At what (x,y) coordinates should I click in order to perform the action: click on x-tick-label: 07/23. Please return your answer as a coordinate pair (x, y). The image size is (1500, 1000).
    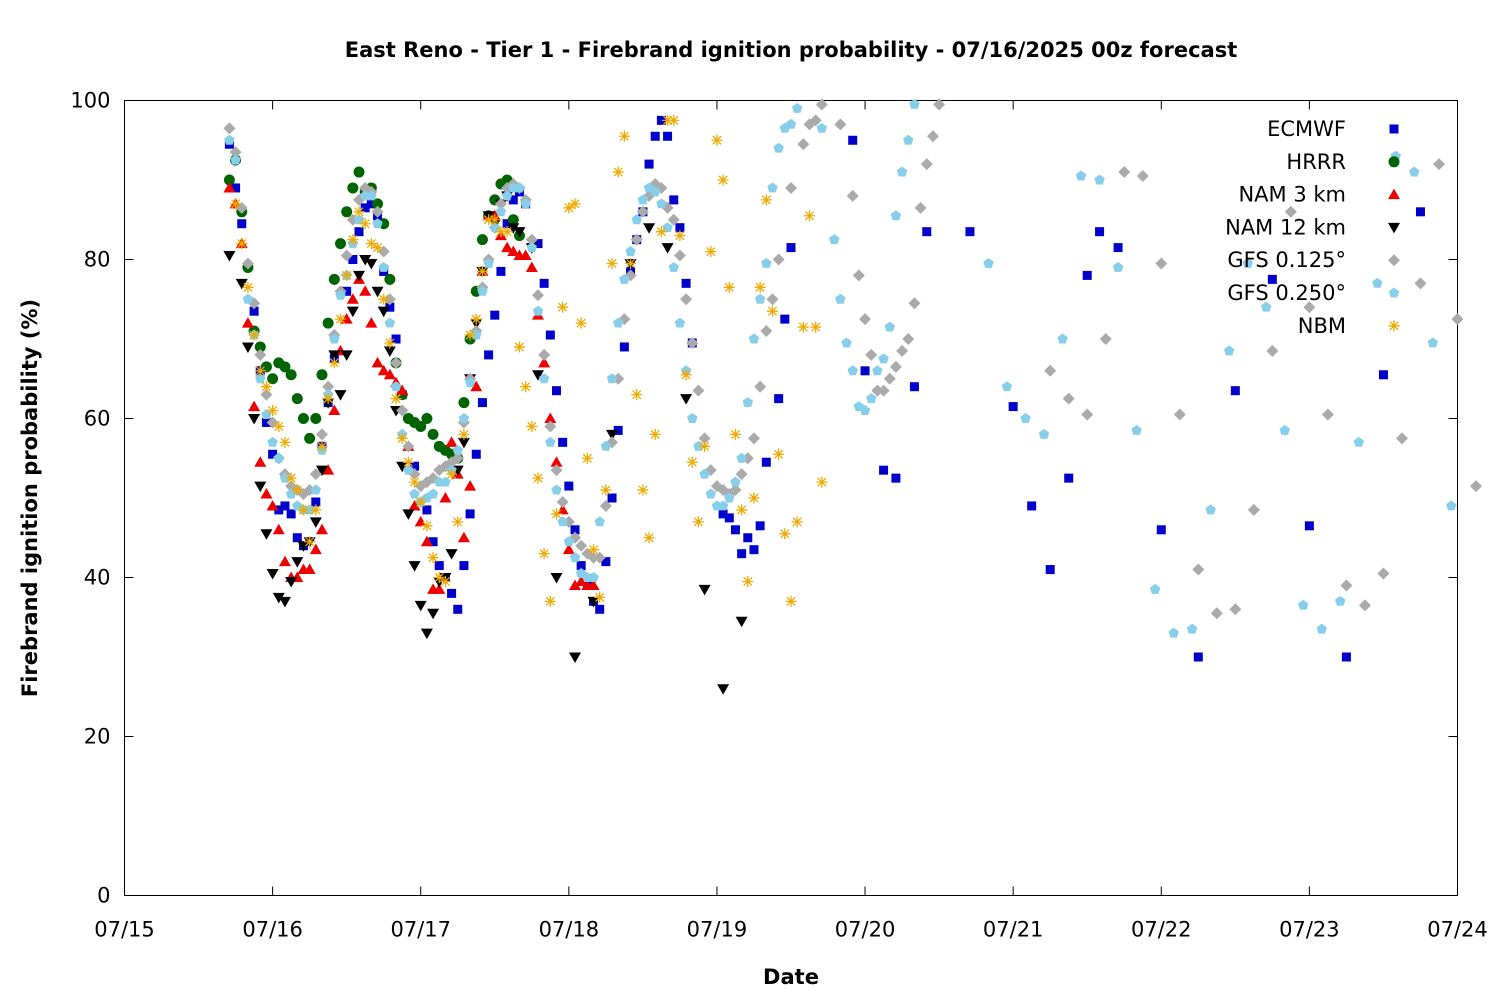
    Looking at the image, I should click on (1309, 930).